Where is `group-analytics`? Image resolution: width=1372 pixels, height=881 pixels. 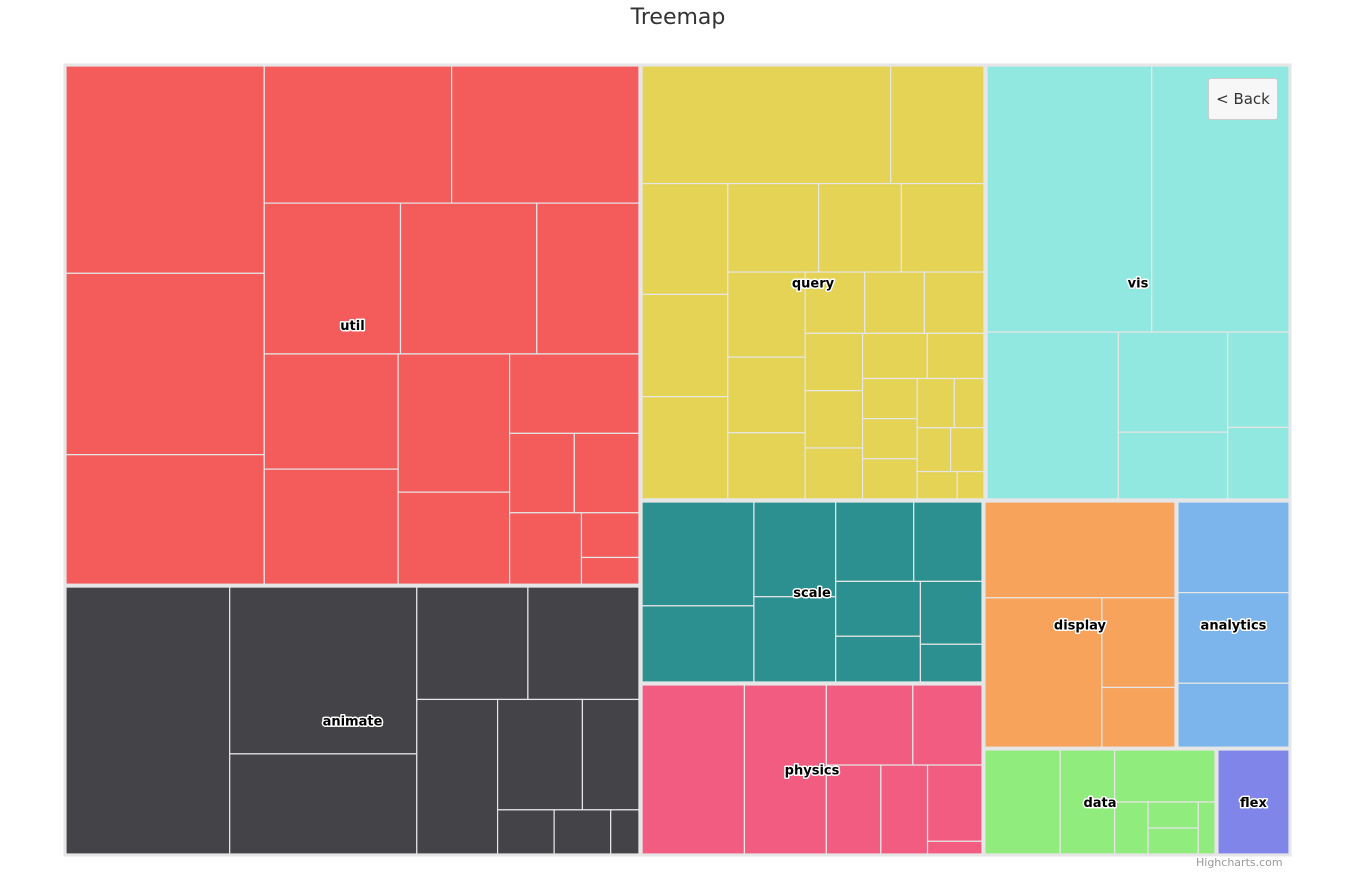 group-analytics is located at coordinates (1233, 624).